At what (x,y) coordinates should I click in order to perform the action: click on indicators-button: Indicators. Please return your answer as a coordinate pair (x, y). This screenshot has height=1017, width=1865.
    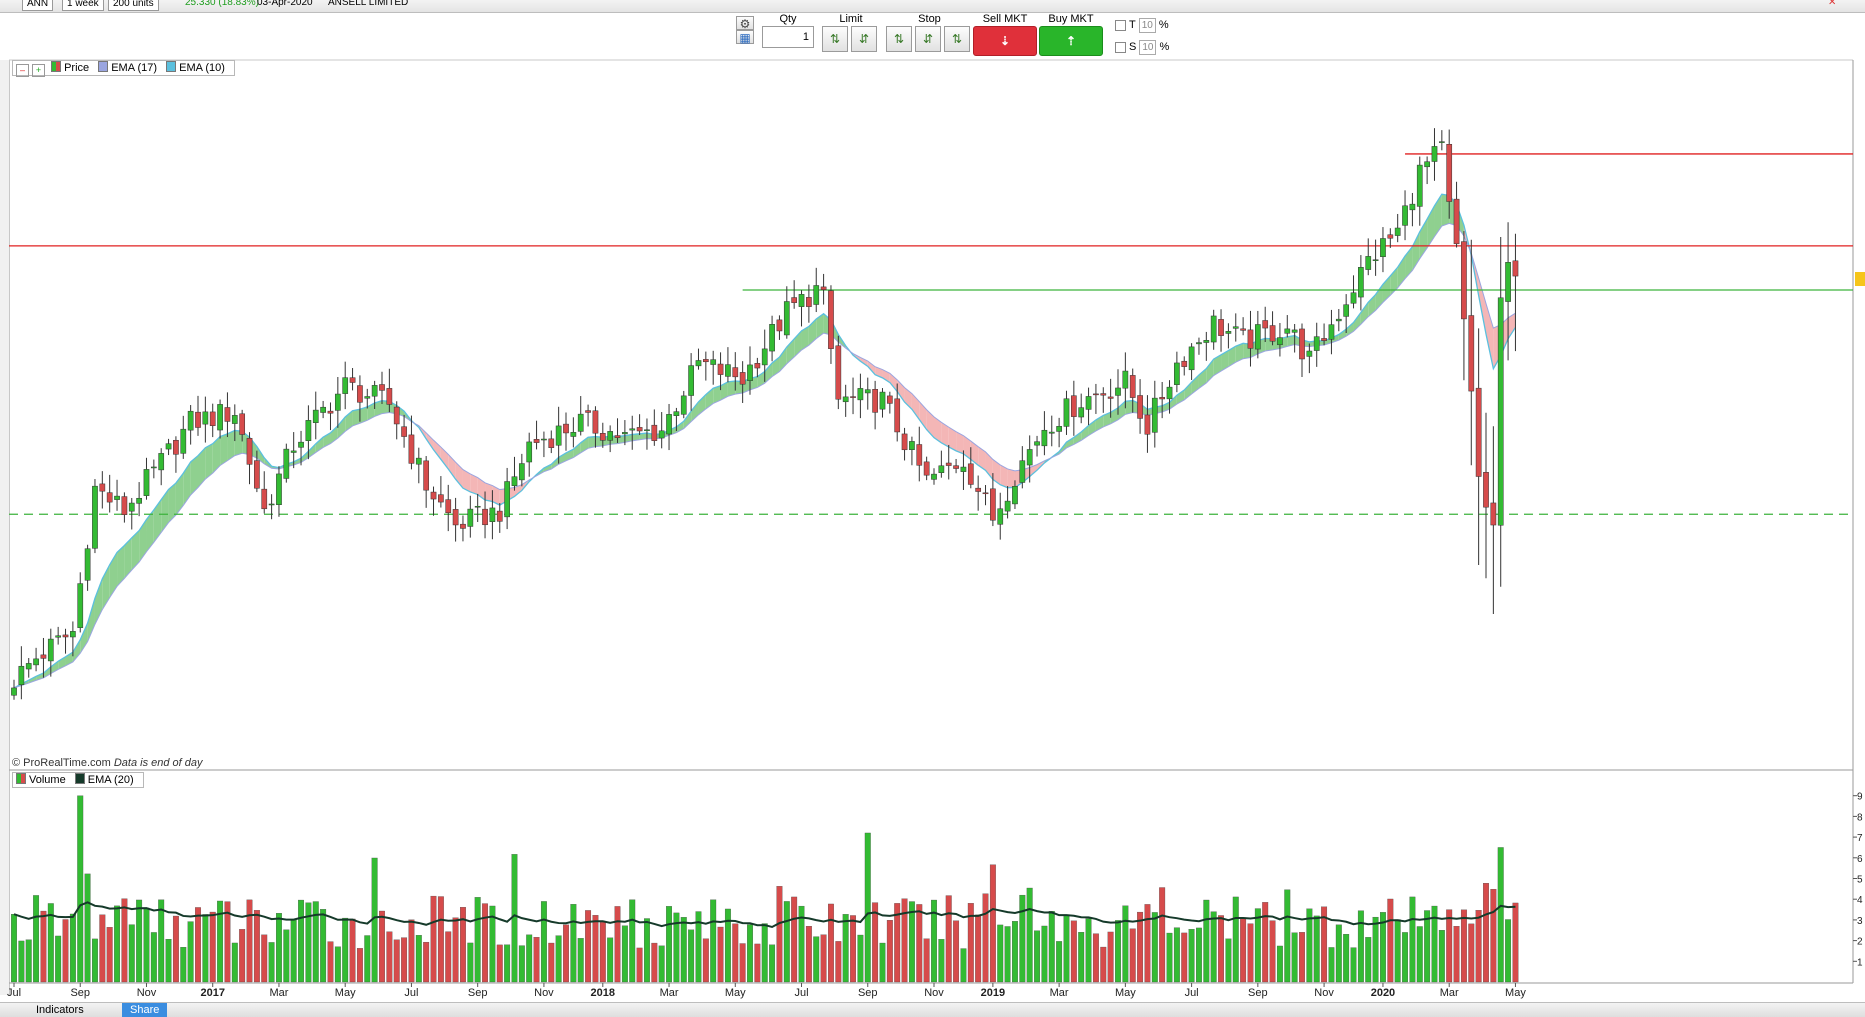
    Looking at the image, I should click on (60, 1010).